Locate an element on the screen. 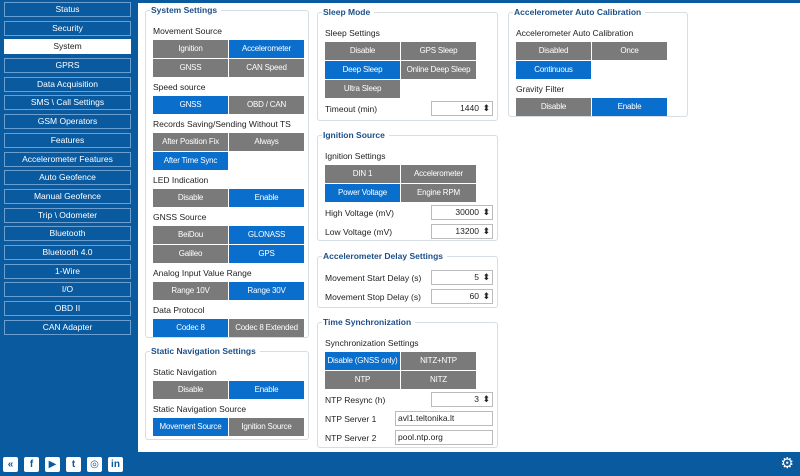  option-button-galileo: Galileo is located at coordinates (190, 254).